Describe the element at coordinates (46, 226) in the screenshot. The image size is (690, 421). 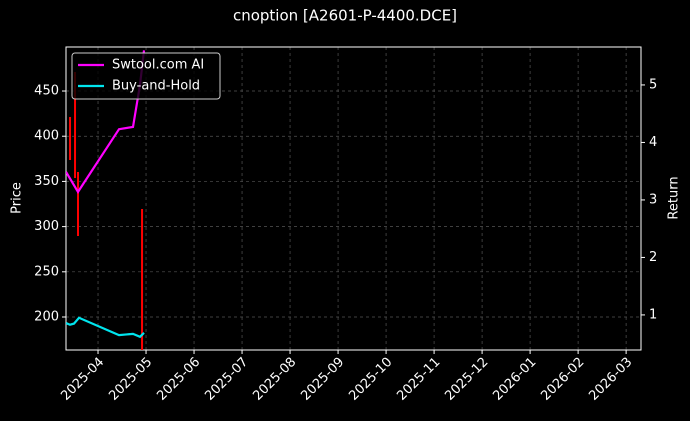
I see `y-tick-label: 300` at that location.